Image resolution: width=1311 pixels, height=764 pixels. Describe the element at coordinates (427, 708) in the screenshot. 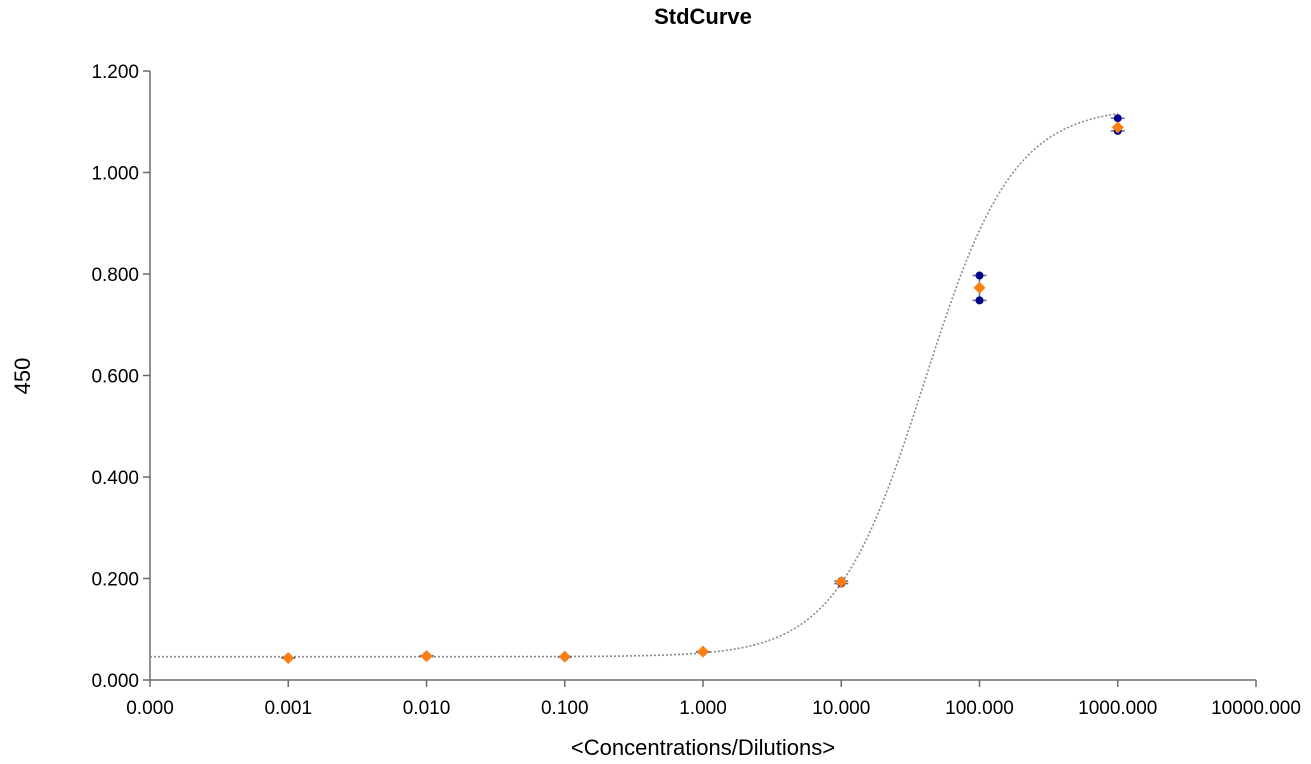

I see `x-tick-label: 0.010` at that location.